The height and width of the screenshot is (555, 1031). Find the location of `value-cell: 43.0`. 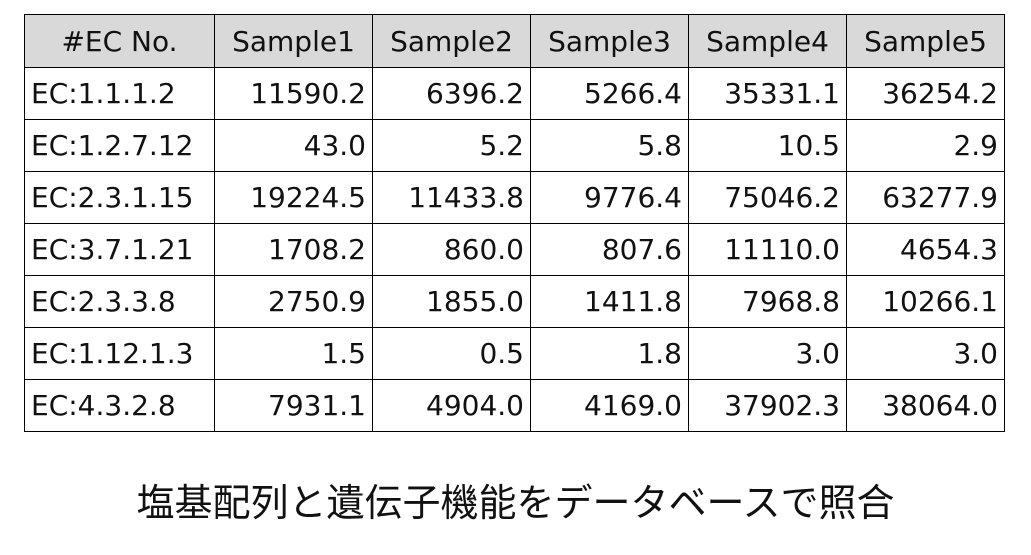

value-cell: 43.0 is located at coordinates (293, 145).